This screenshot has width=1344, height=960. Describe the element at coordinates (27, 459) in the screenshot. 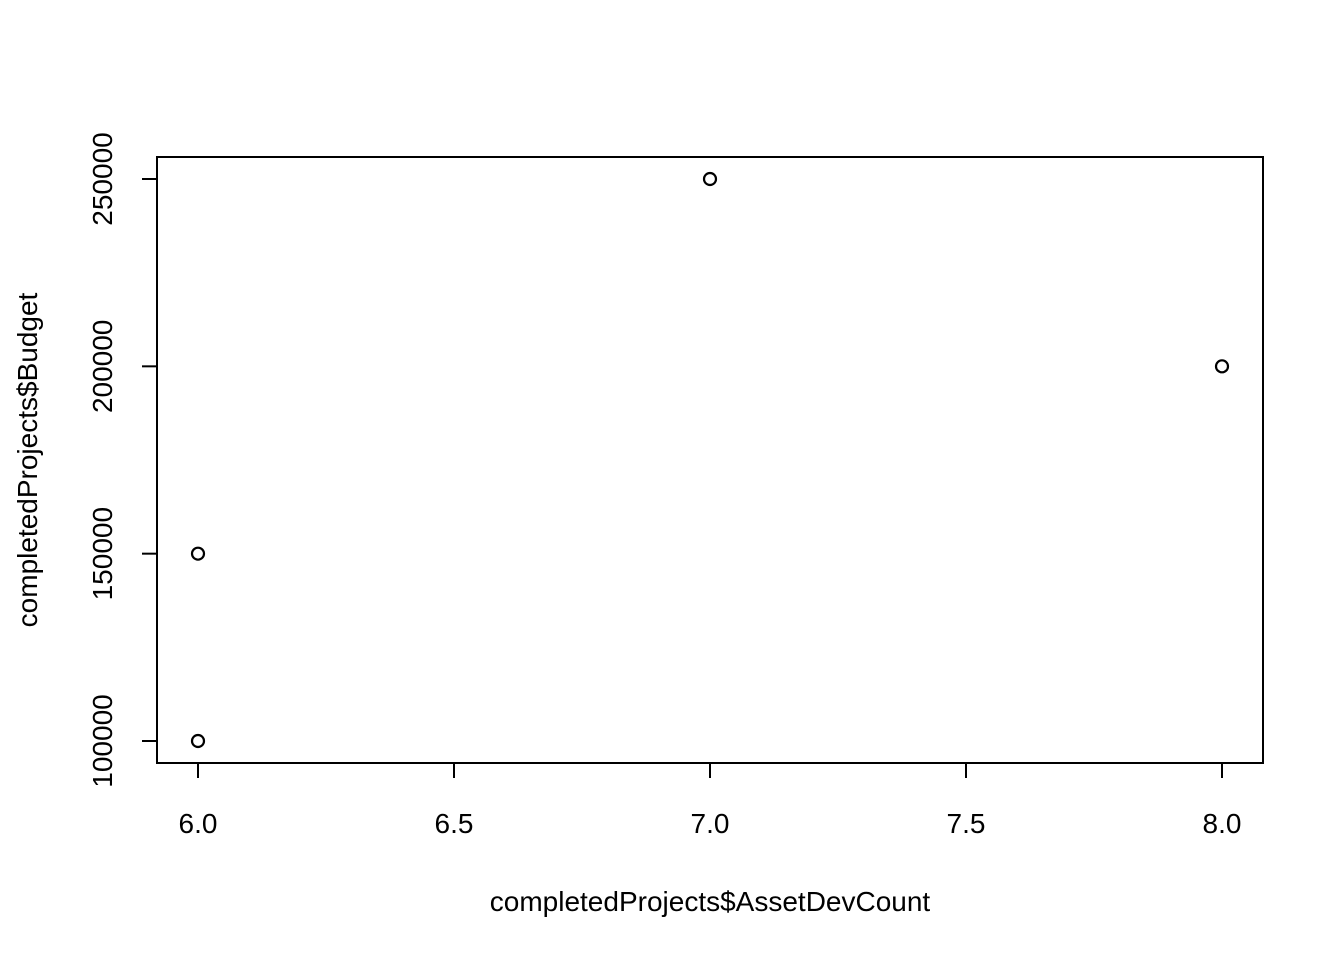

I see `y-axis-title: completedProjects$Budget` at that location.